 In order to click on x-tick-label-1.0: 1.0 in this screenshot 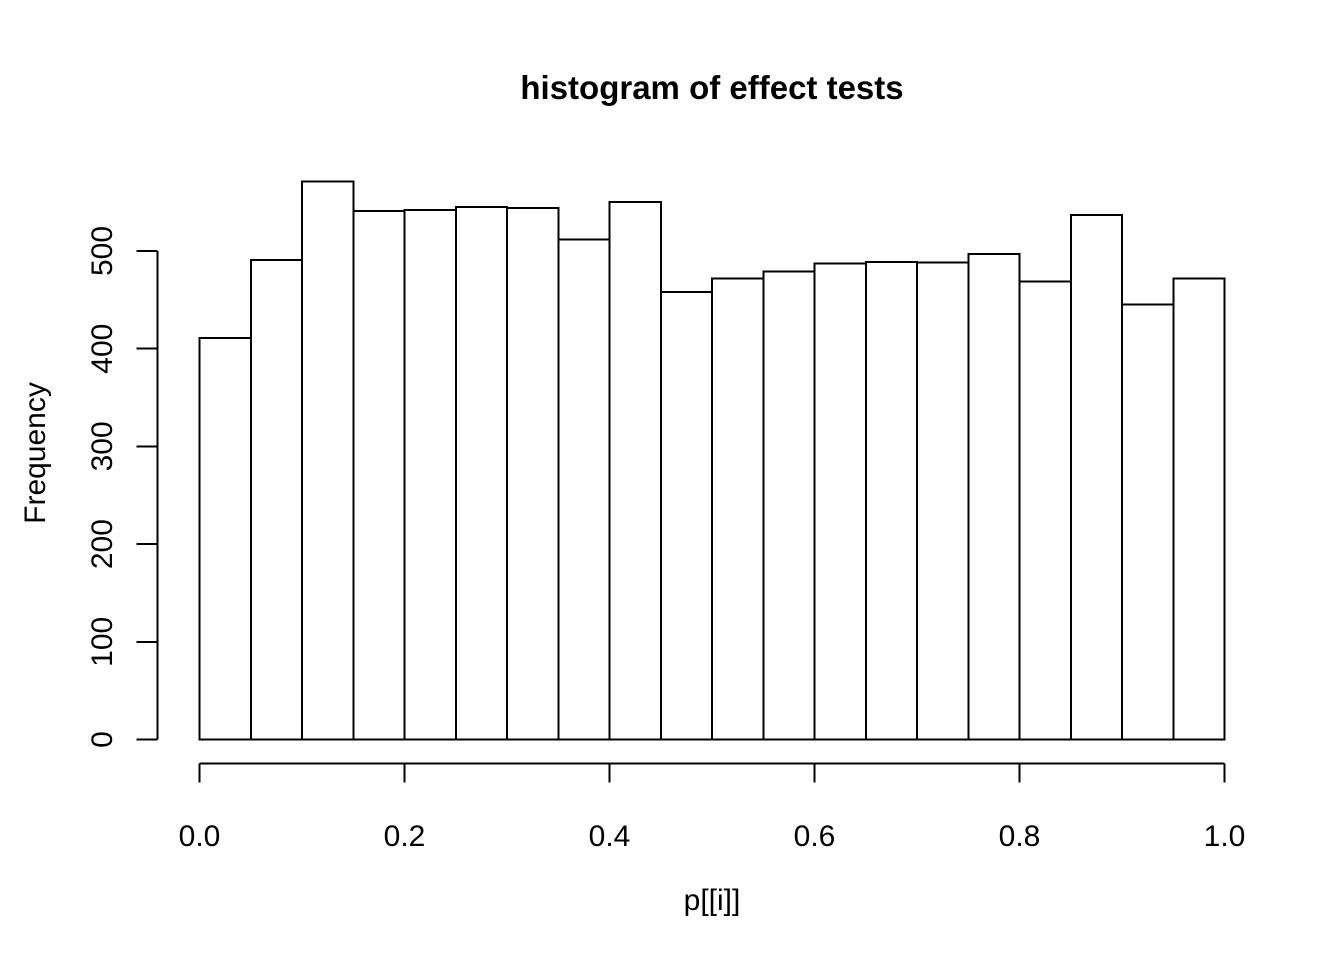, I will do `click(1225, 836)`.